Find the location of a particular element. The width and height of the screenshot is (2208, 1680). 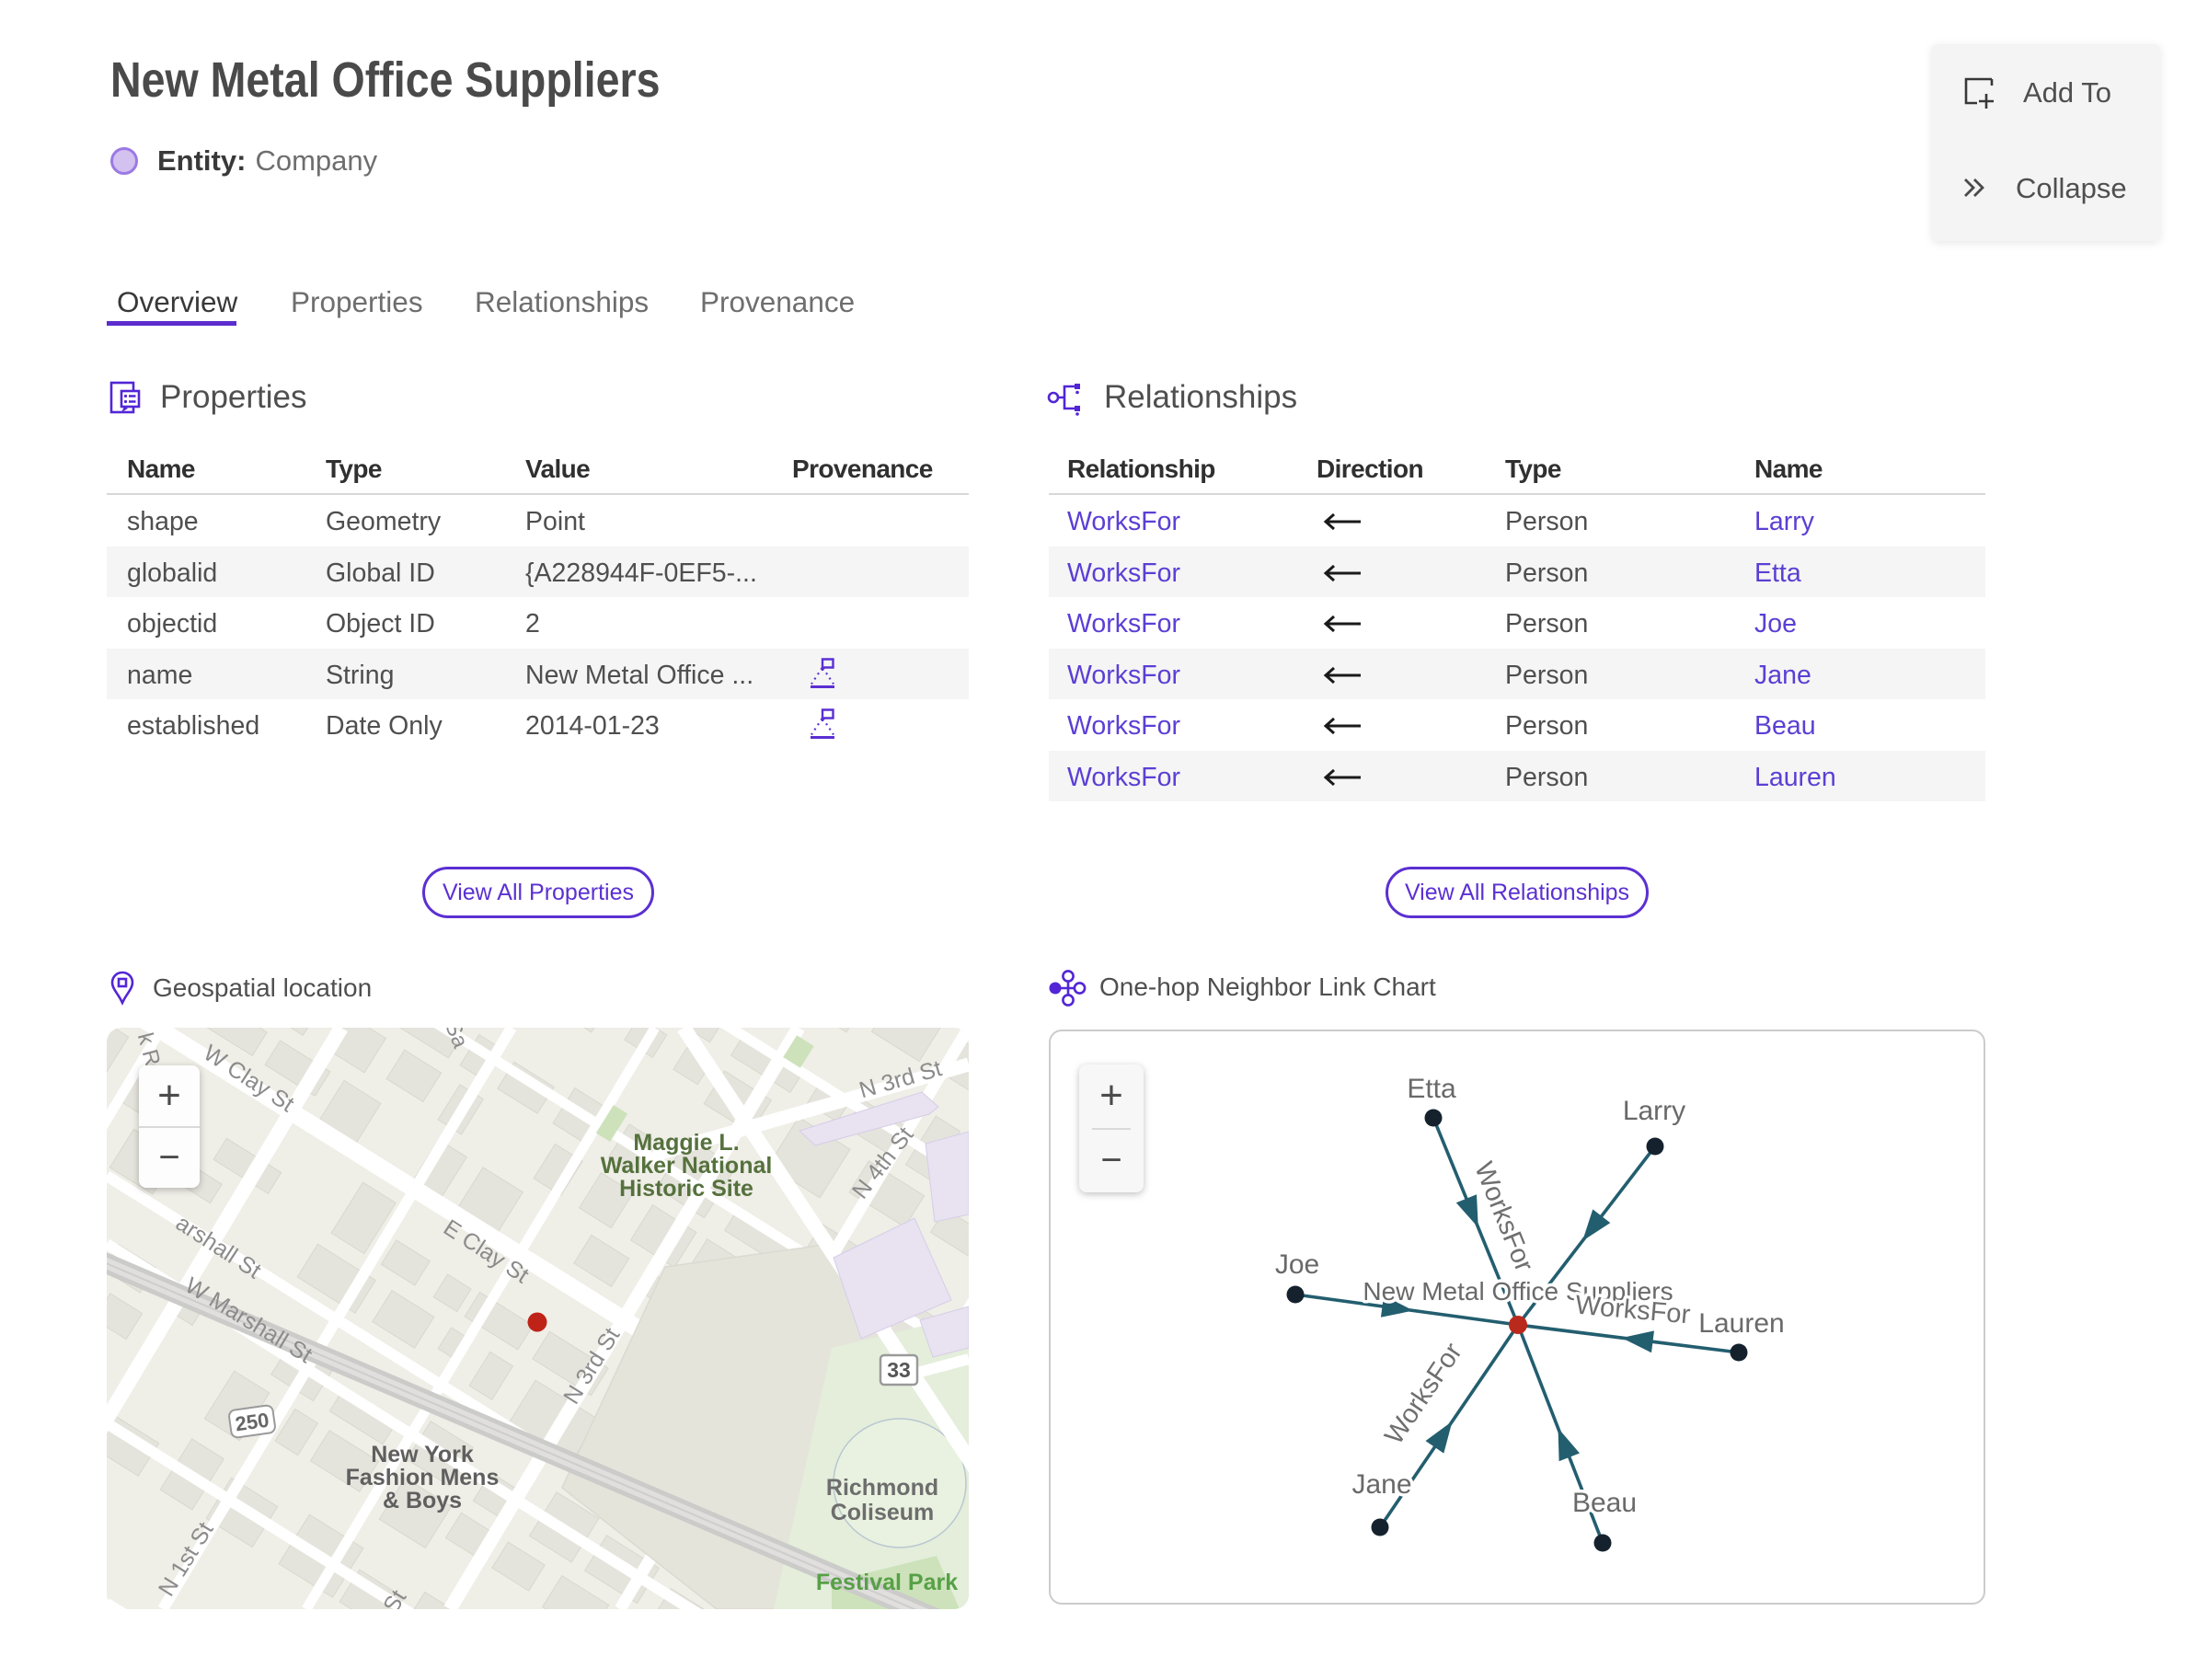

svg-text: New Metal Office Suppliers is located at coordinates (1518, 1291).